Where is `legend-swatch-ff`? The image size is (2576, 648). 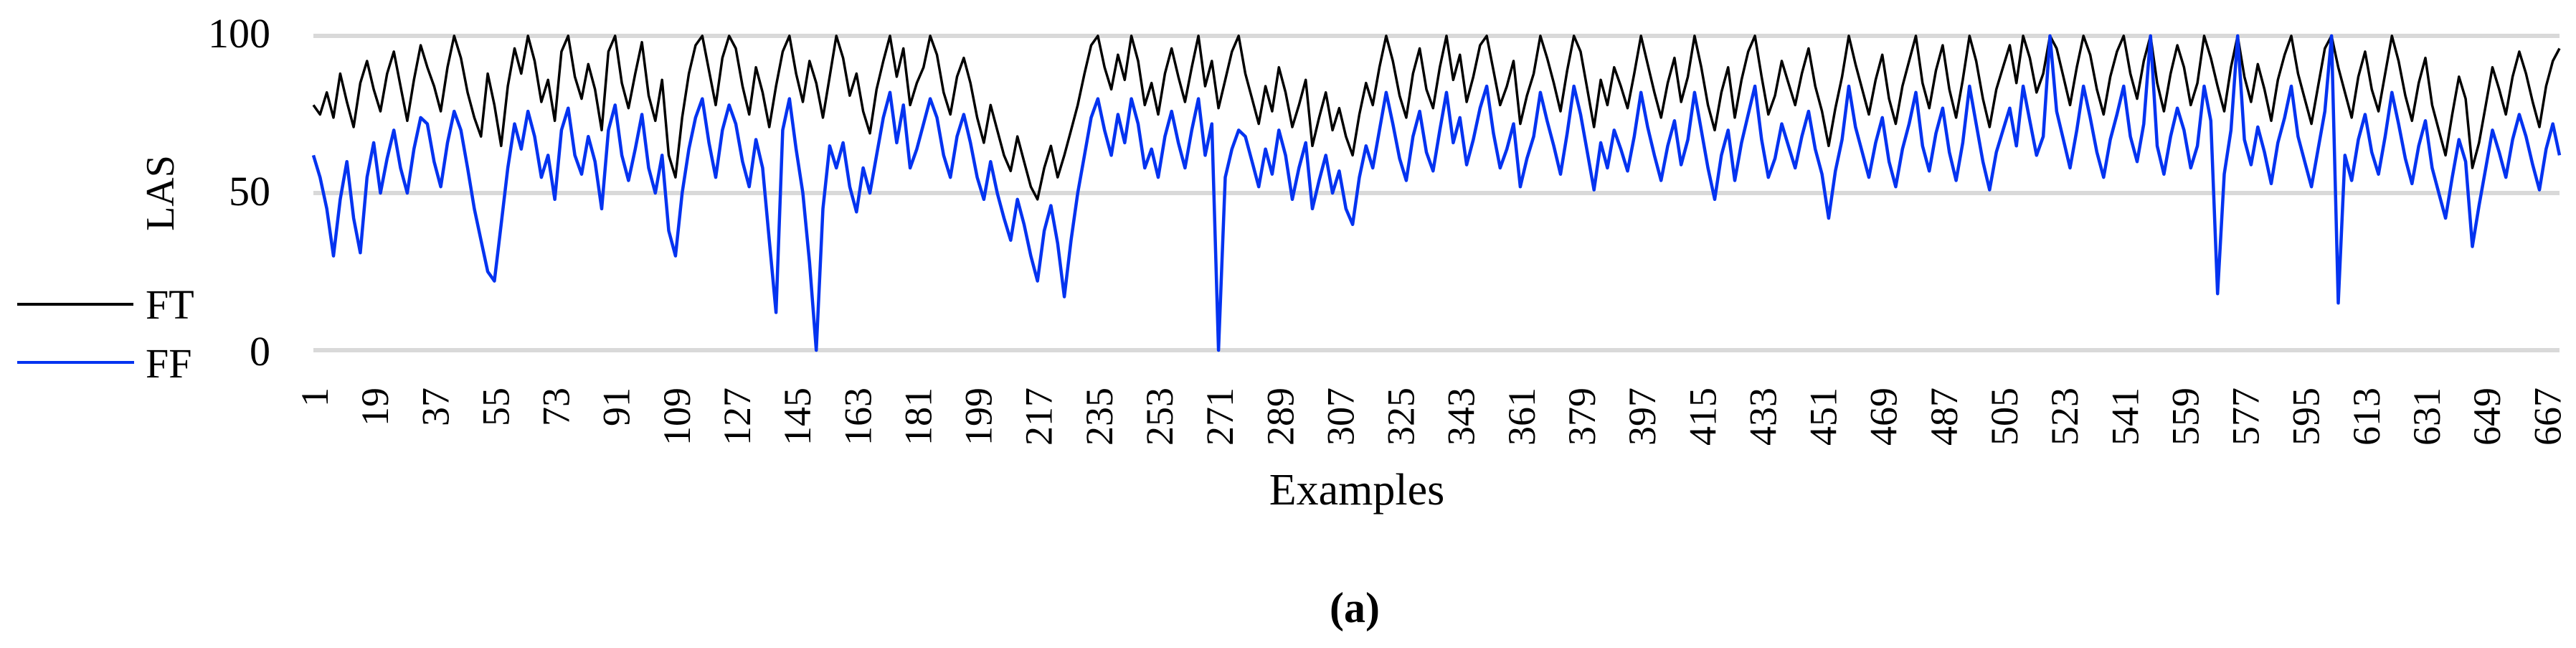
legend-swatch-ff is located at coordinates (75, 363).